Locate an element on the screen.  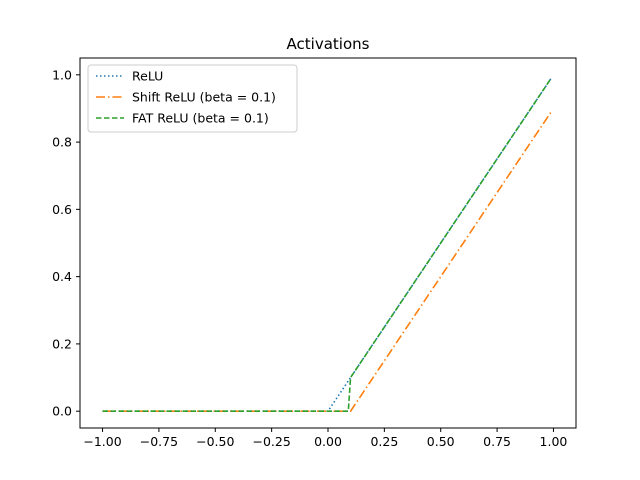
legend-label-2: FAT ReLU (beta = 0.1) is located at coordinates (200, 118).